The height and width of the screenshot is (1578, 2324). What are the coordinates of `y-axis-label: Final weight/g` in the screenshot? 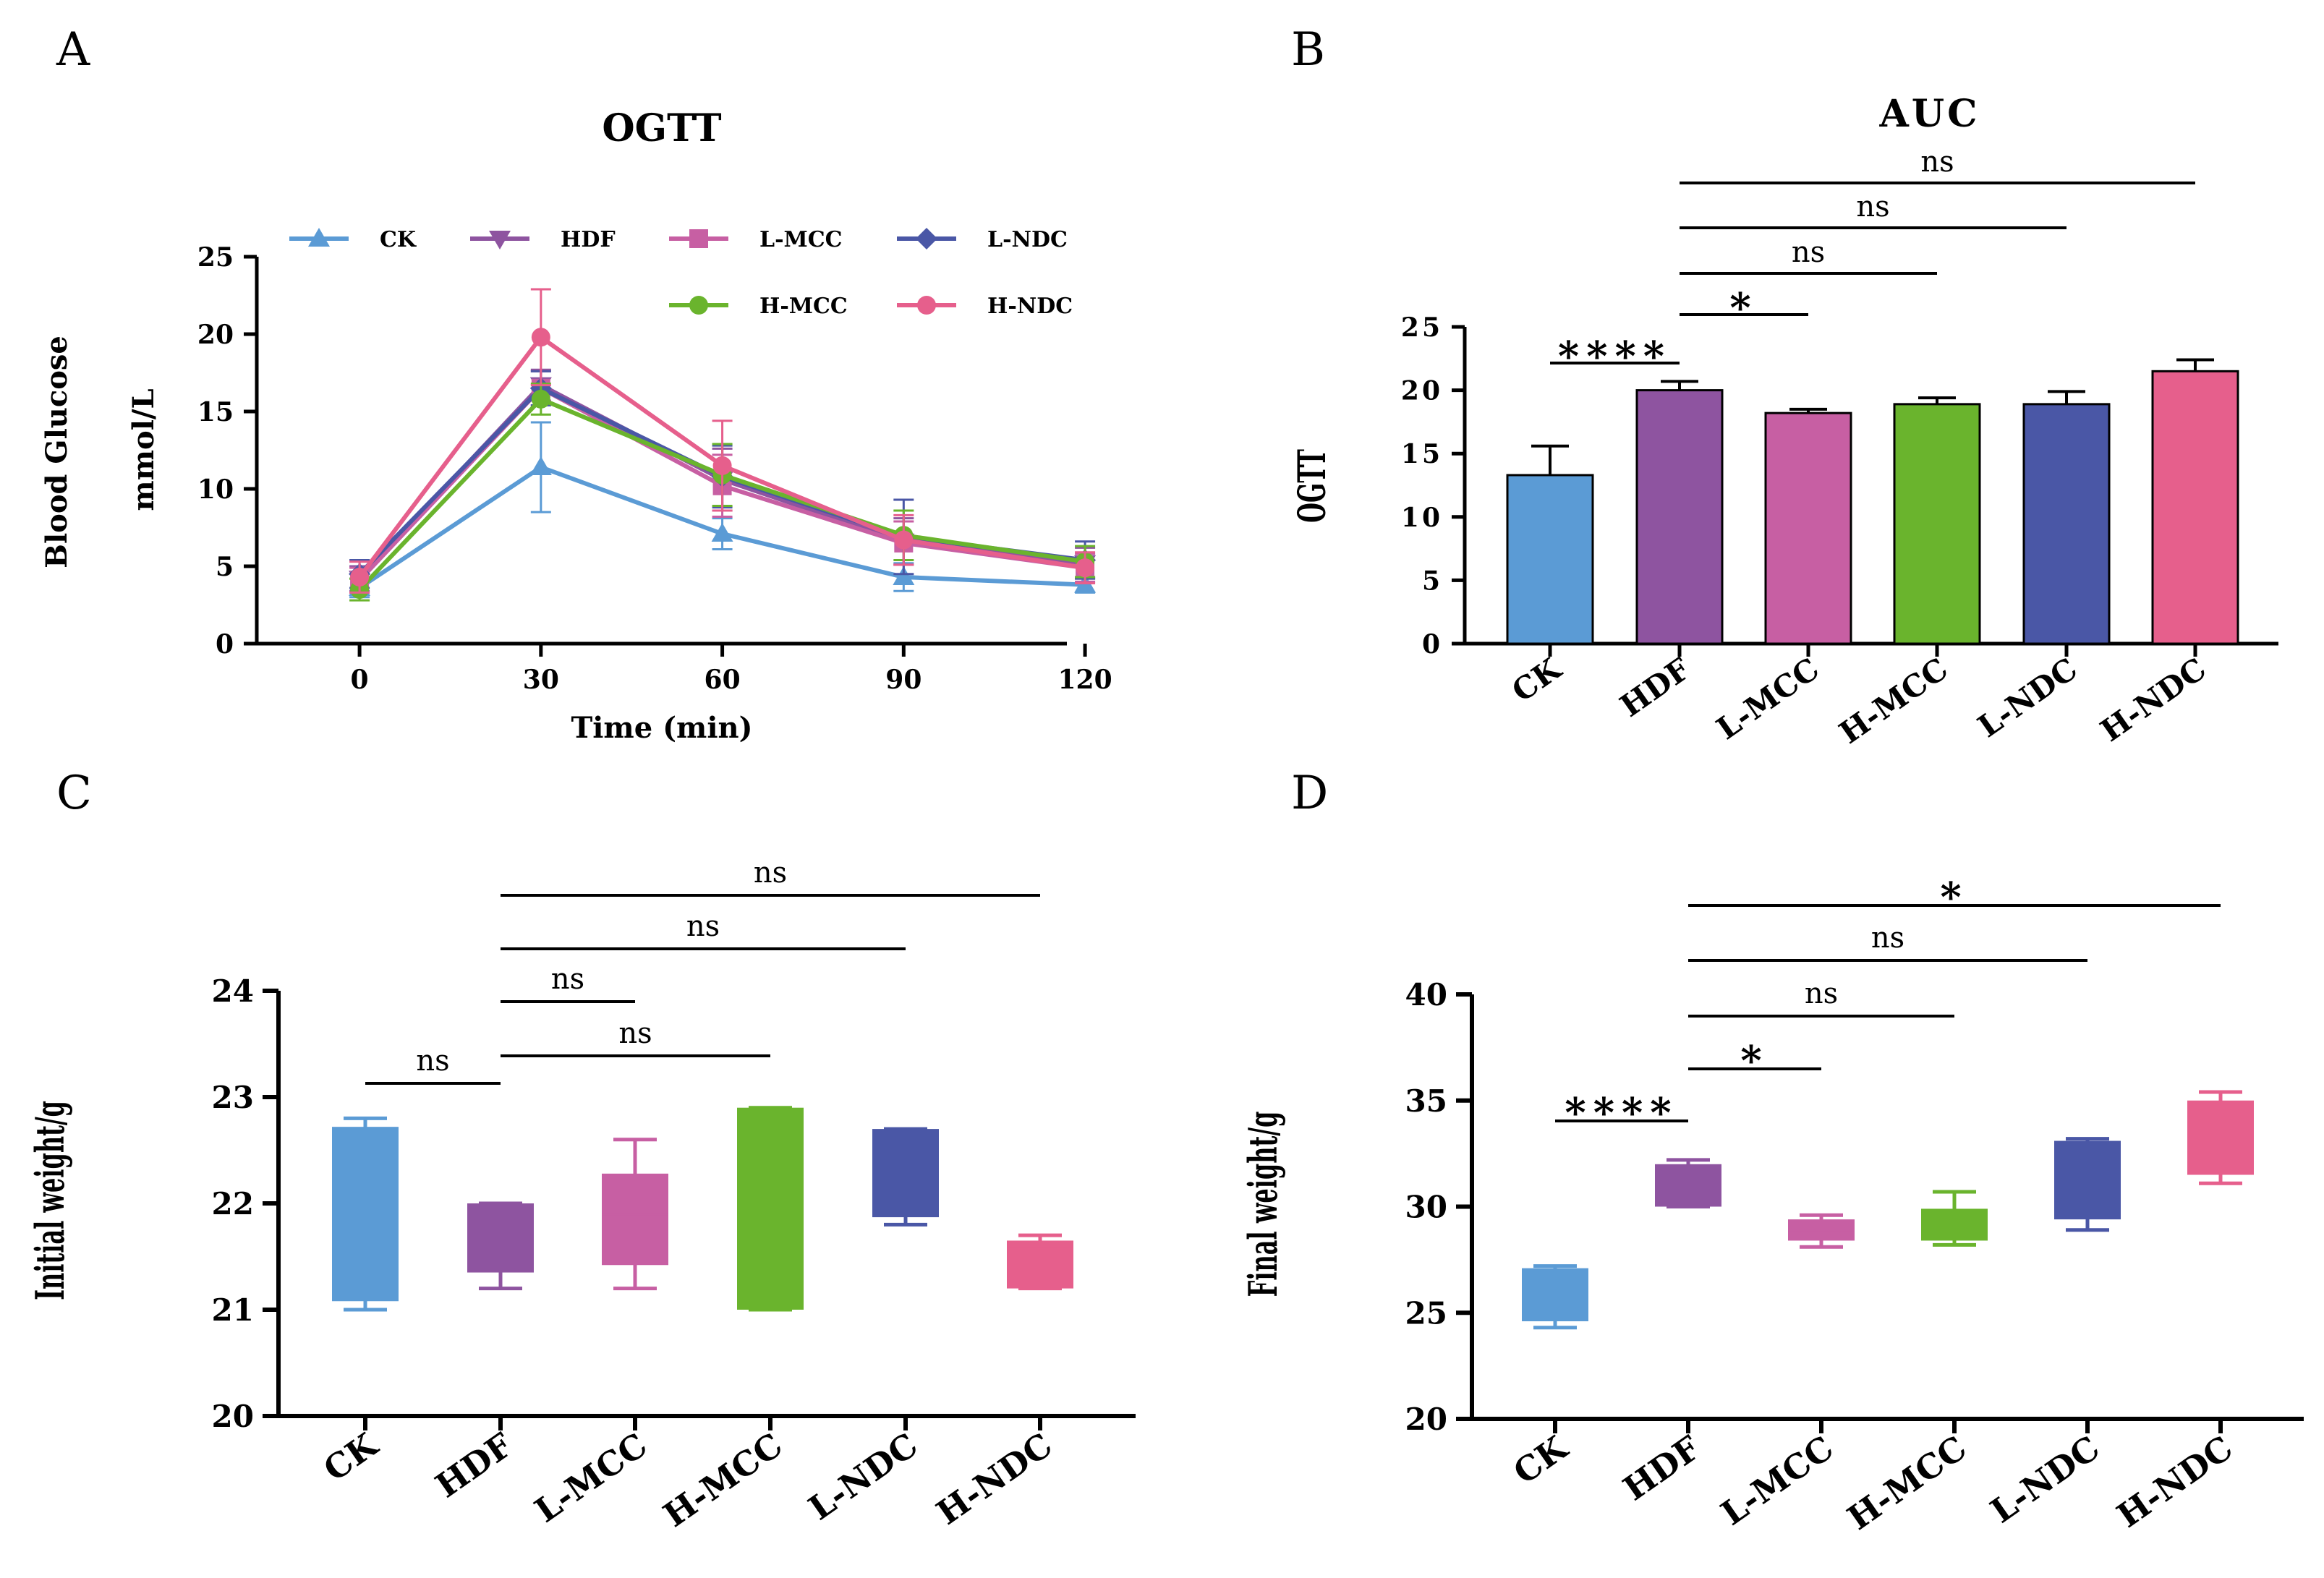 It's located at (1263, 1204).